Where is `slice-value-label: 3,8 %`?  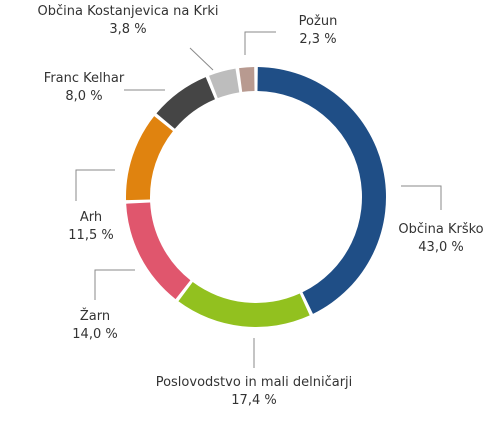
slice-value-label: 3,8 % is located at coordinates (127, 29).